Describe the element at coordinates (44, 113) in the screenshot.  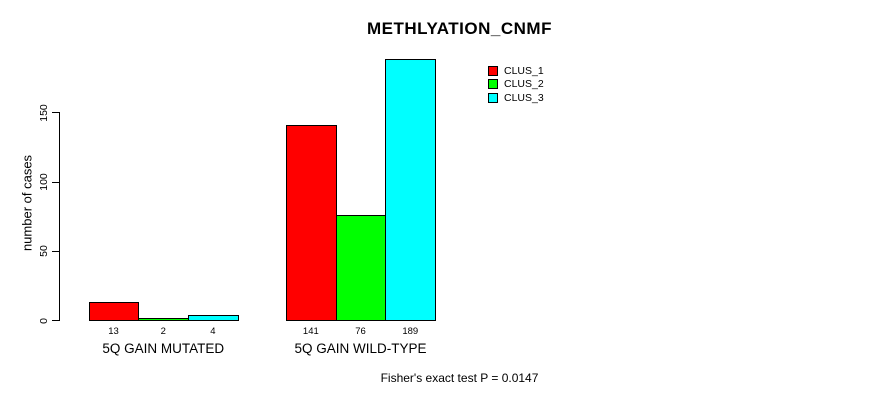
I see `y-tick-label-text: 150` at that location.